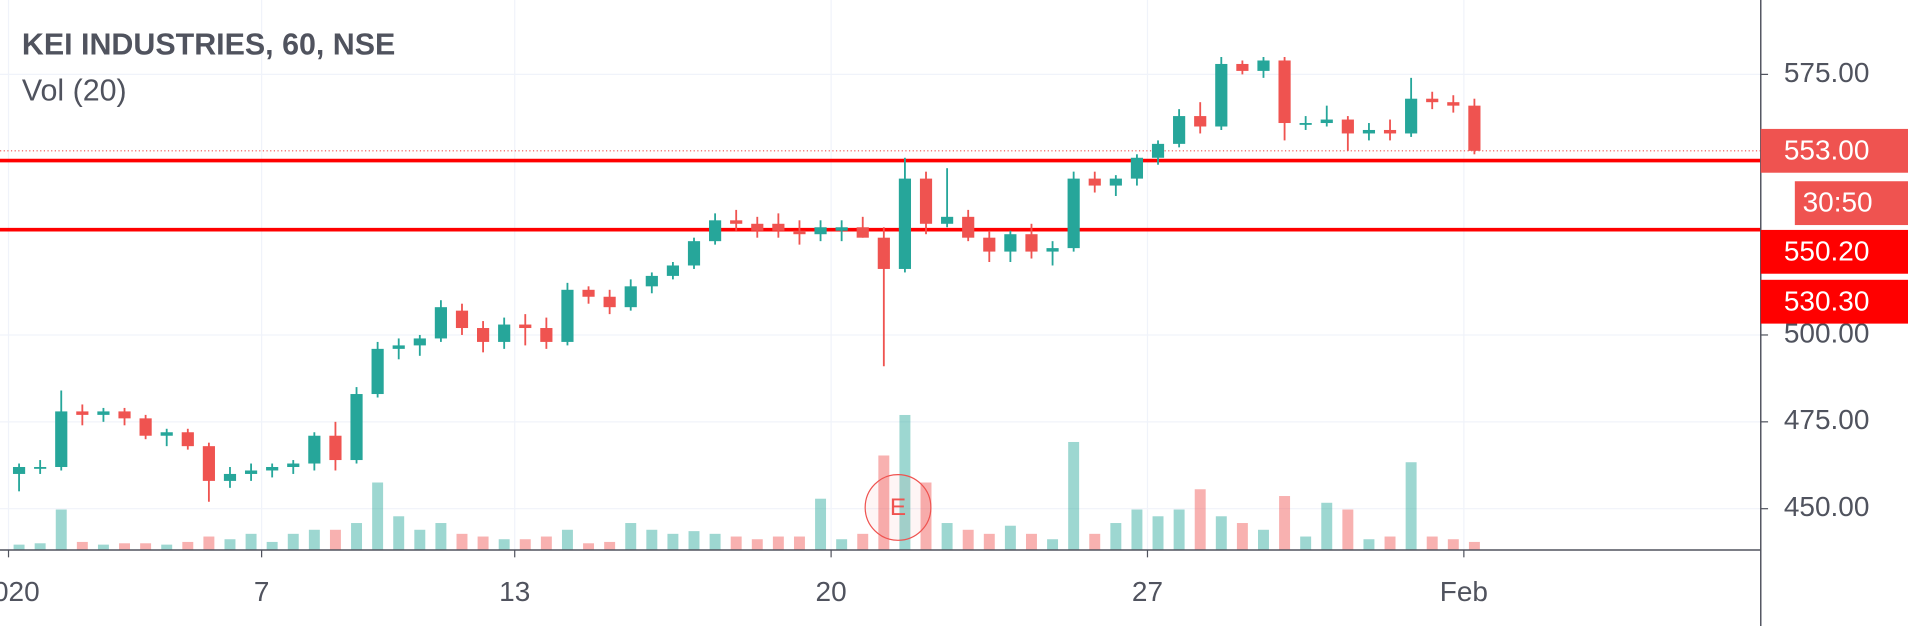 This screenshot has height=626, width=1908. I want to click on horizontal-line-label: 530.30, so click(1827, 300).